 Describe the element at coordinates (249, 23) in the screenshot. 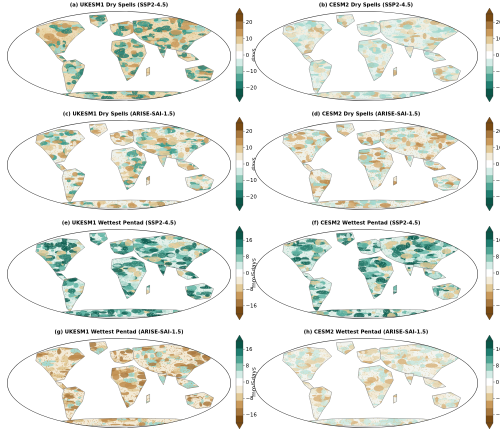

I see `panel-a-colorbar-tick-label: 20` at that location.